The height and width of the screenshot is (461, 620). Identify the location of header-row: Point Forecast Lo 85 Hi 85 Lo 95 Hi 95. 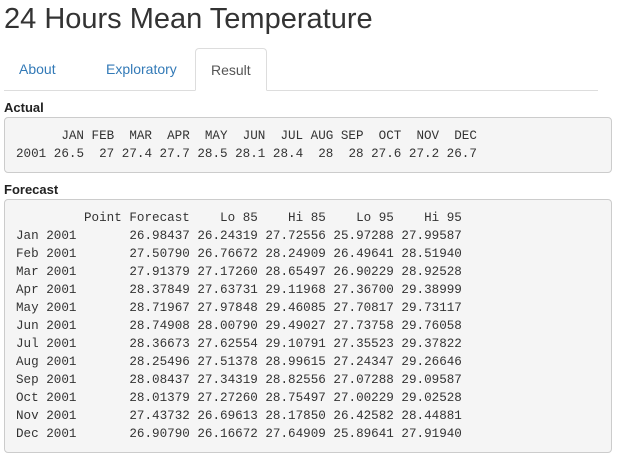
(308, 218).